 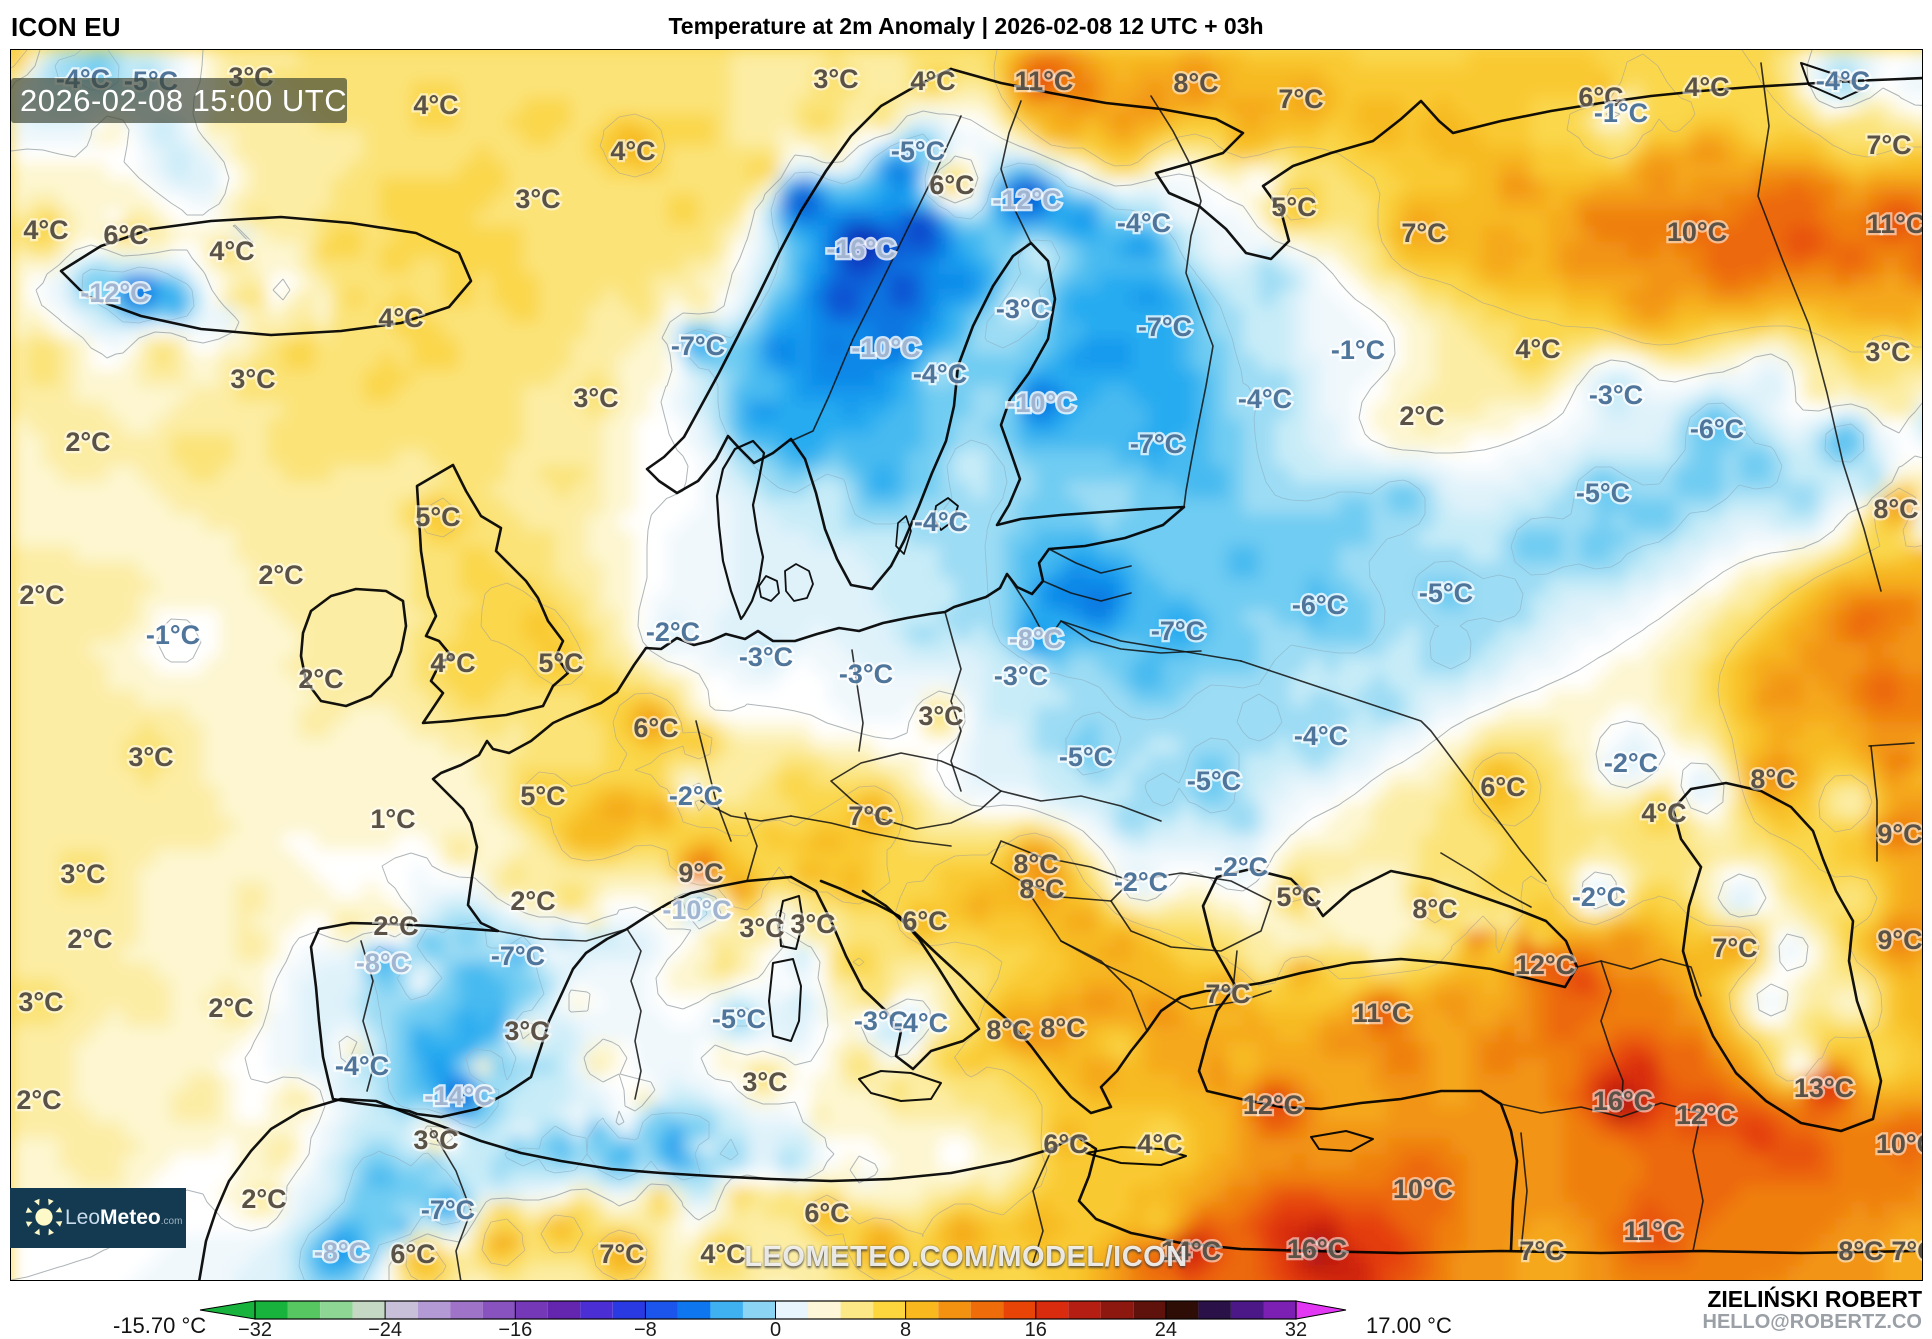 What do you see at coordinates (385, 1328) in the screenshot?
I see `svg-text: −24` at bounding box center [385, 1328].